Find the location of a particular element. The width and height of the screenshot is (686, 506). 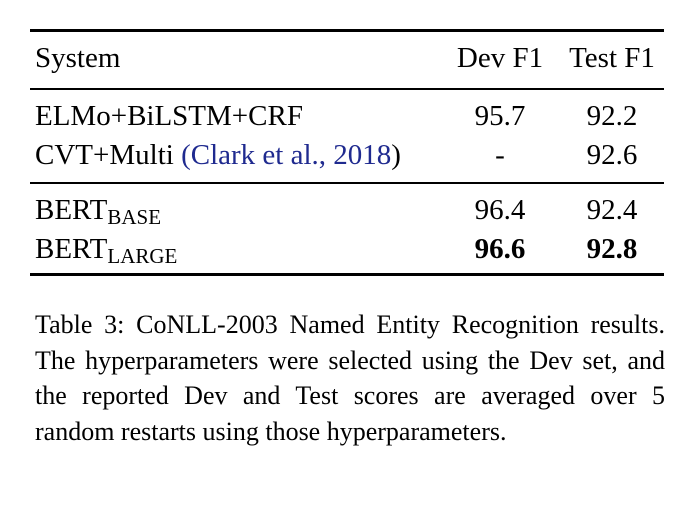

citation-link: Clark et al., 2018 is located at coordinates (291, 155).